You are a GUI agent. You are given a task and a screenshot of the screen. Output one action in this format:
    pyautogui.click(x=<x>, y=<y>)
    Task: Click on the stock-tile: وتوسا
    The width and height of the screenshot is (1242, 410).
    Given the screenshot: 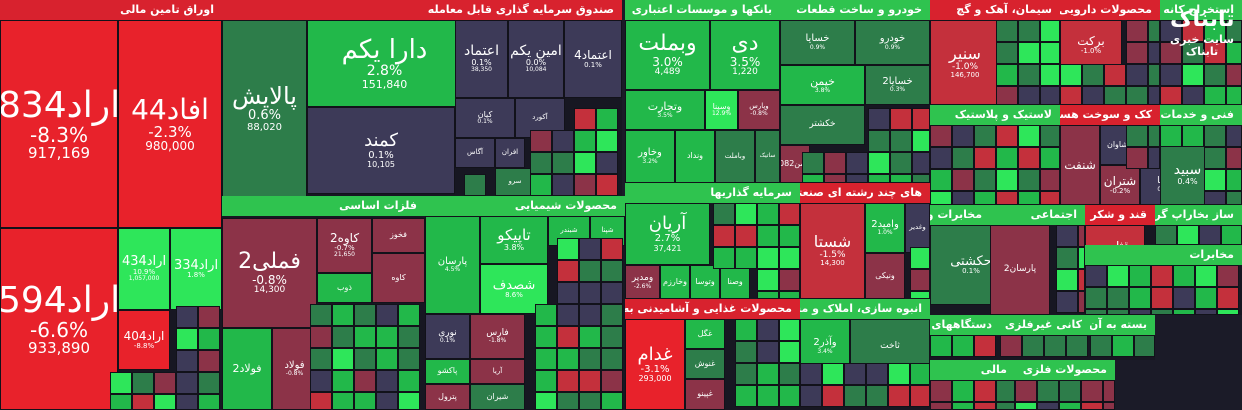 What is the action you would take?
    pyautogui.click(x=705, y=282)
    